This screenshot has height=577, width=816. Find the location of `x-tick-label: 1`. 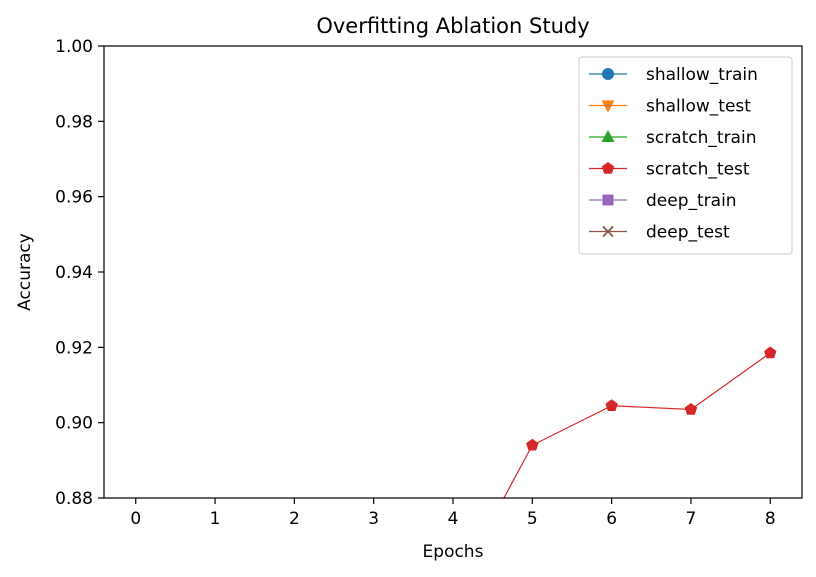

x-tick-label: 1 is located at coordinates (215, 519).